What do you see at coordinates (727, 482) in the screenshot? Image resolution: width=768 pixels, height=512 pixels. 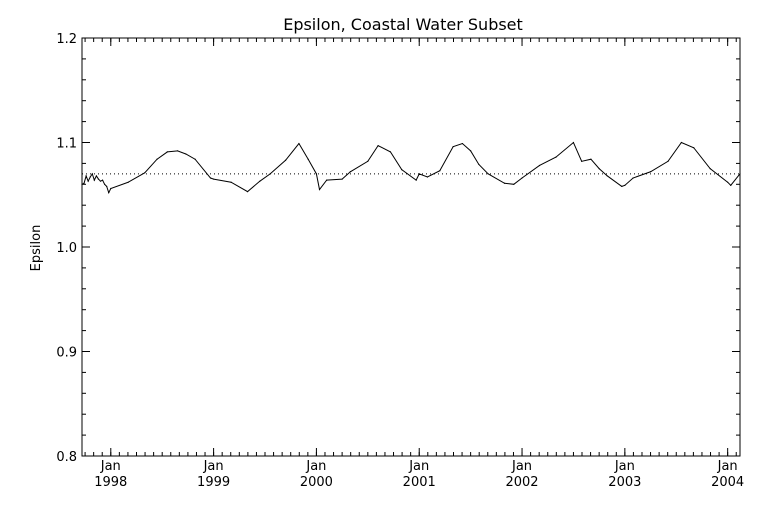 I see `x-tick-year: 2004` at bounding box center [727, 482].